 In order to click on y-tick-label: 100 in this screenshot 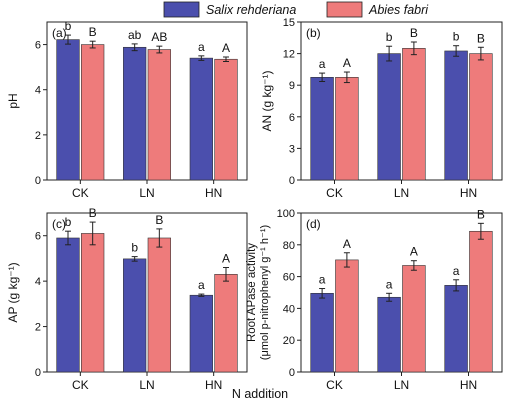, I will do `click(286, 214)`.